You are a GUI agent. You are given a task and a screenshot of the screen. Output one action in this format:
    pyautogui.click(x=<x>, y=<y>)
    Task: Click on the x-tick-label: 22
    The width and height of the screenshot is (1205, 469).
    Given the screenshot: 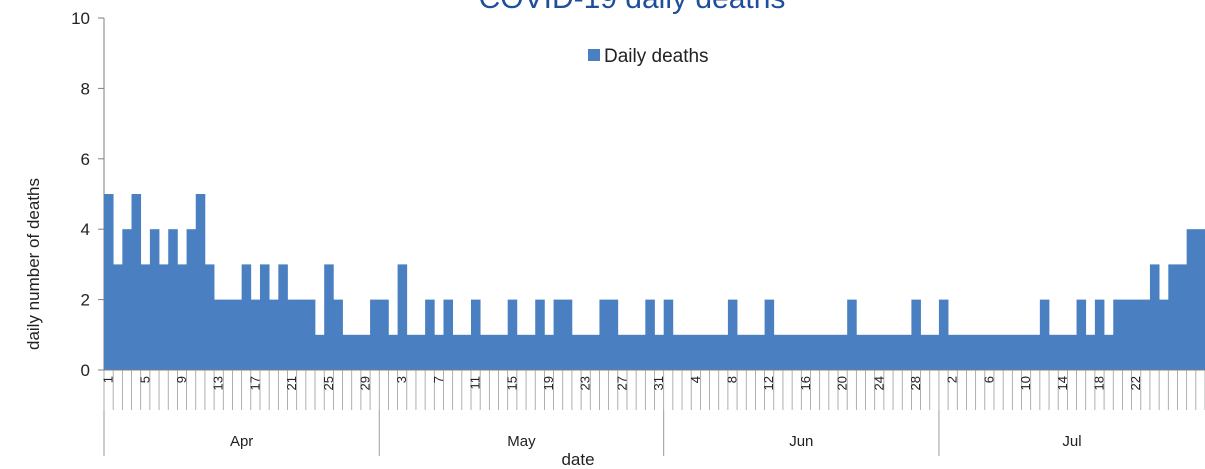 What is the action you would take?
    pyautogui.click(x=1135, y=383)
    